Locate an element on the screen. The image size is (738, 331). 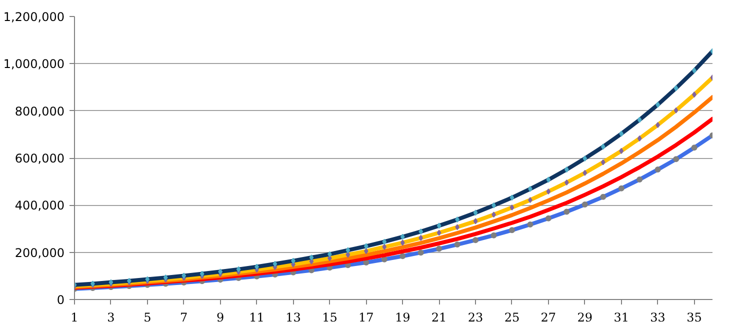
x-tick-label: 17 is located at coordinates (366, 317).